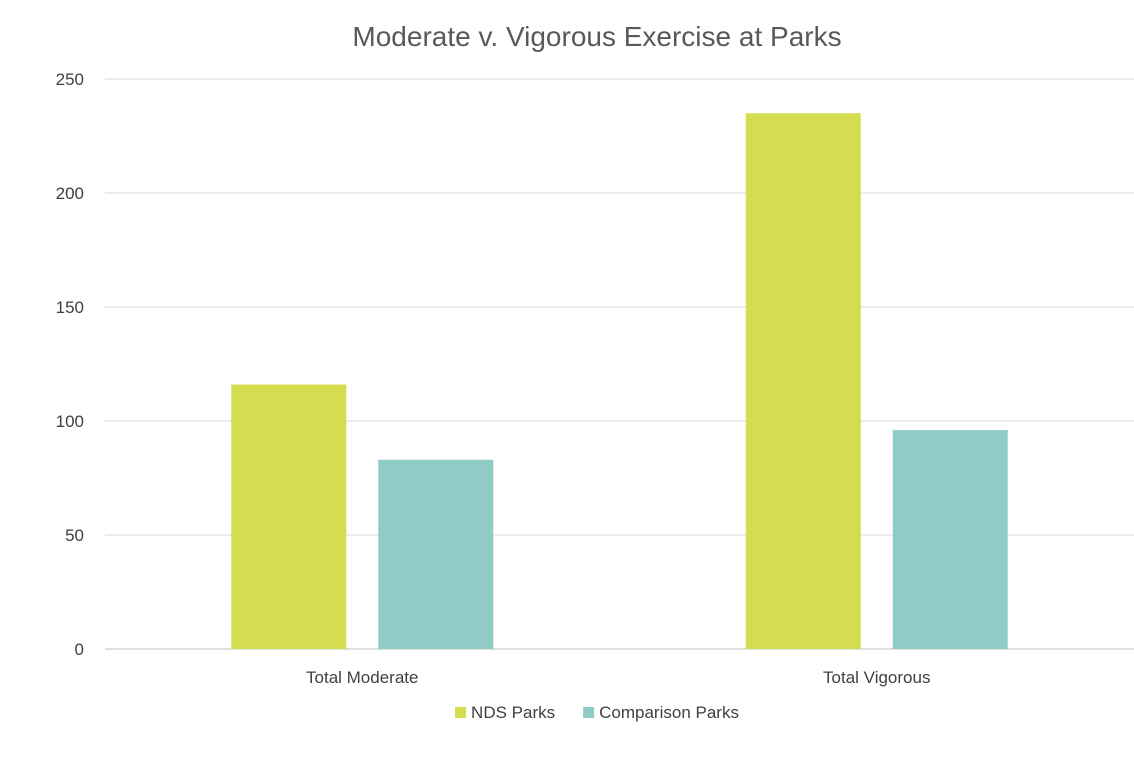 This screenshot has width=1134, height=759. What do you see at coordinates (70, 307) in the screenshot?
I see `y-tick-label: 150` at bounding box center [70, 307].